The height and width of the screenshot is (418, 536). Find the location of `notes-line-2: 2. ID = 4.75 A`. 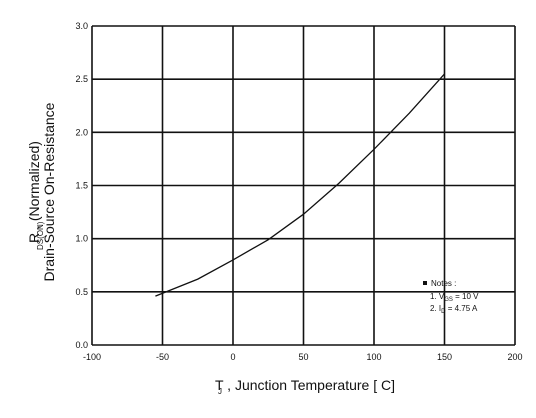

notes-line-2: 2. ID = 4.75 A is located at coordinates (454, 309).